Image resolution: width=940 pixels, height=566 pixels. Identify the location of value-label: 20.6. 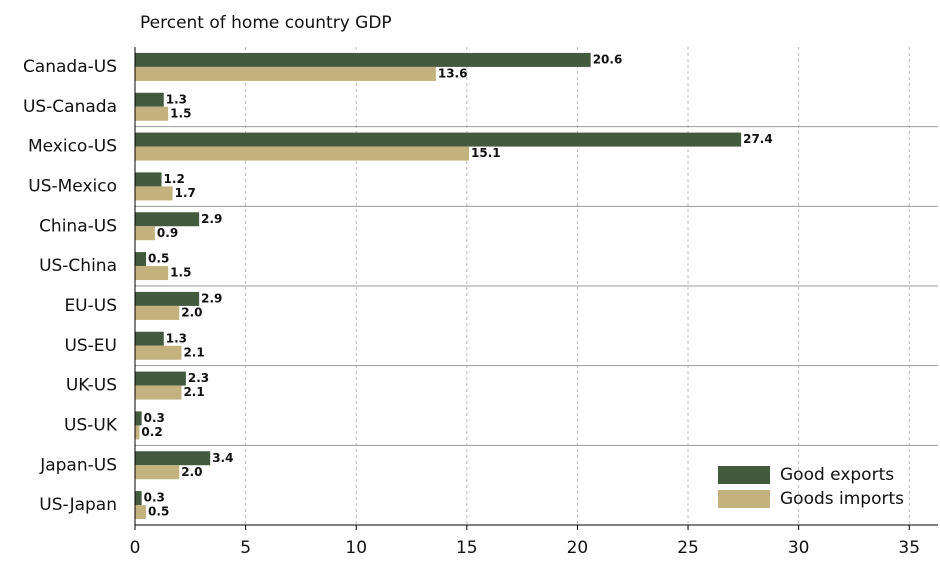
(608, 59).